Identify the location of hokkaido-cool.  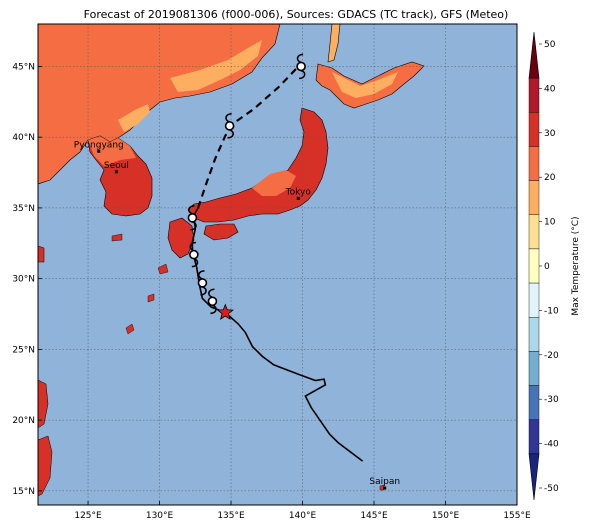
(365, 85).